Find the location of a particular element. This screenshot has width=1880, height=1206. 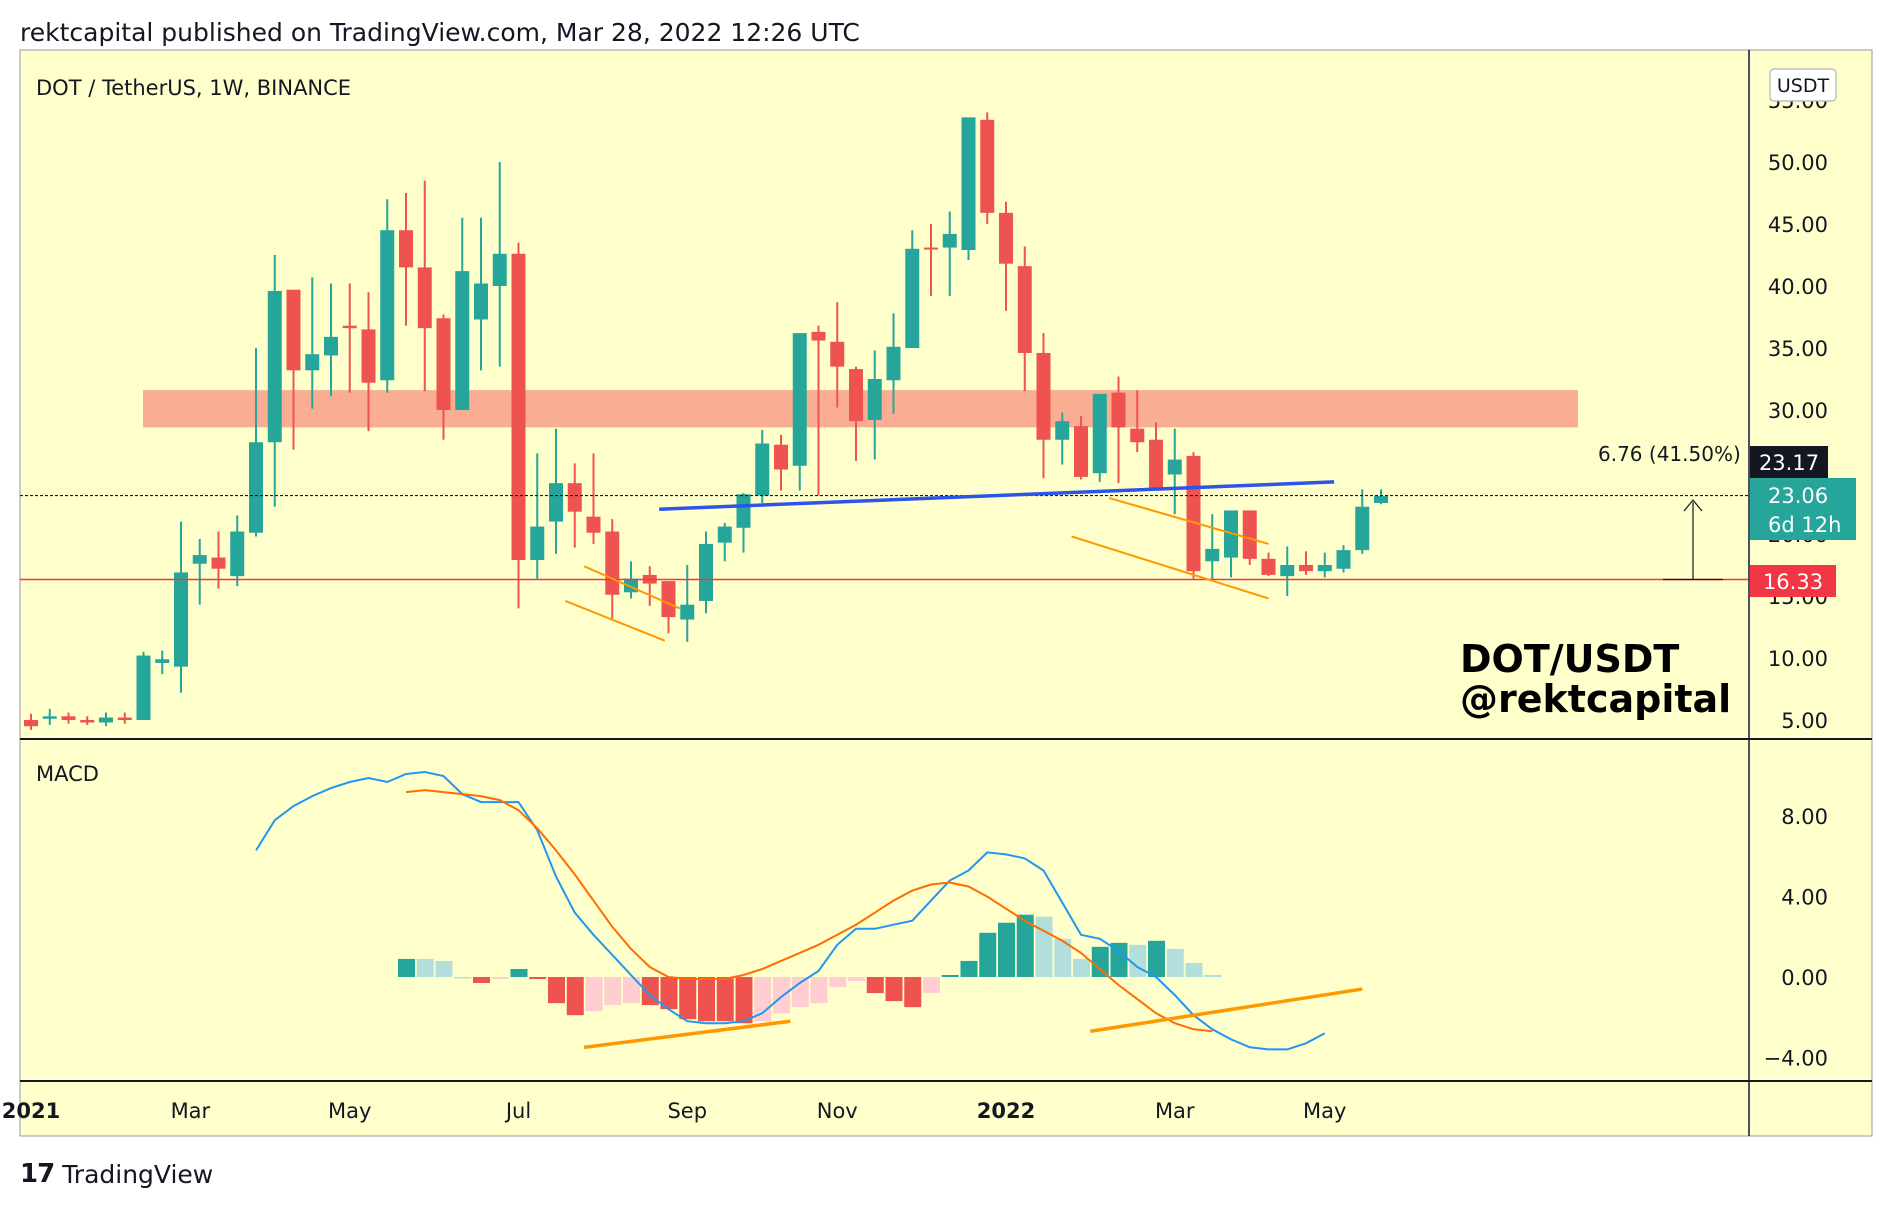

measure-arrow-head is located at coordinates (1693, 505).